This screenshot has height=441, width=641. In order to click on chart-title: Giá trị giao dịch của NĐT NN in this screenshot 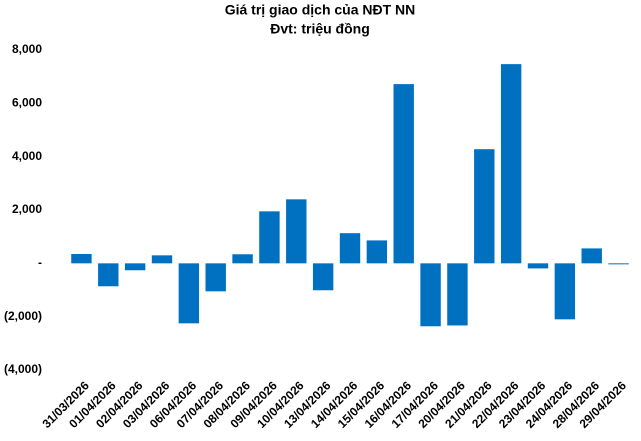, I will do `click(320, 10)`.